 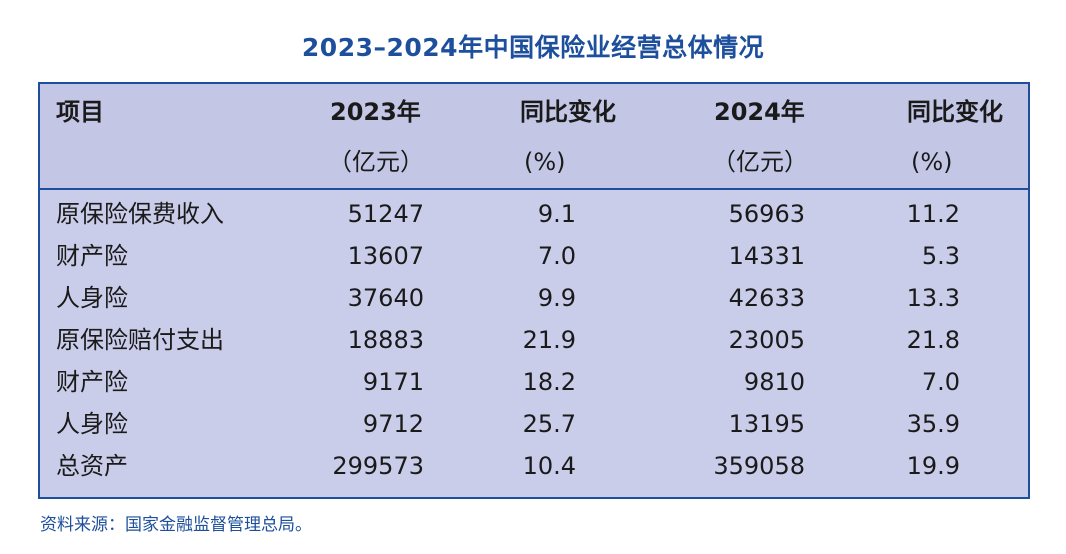 I want to click on cell-value-2024: 14331, so click(x=766, y=256).